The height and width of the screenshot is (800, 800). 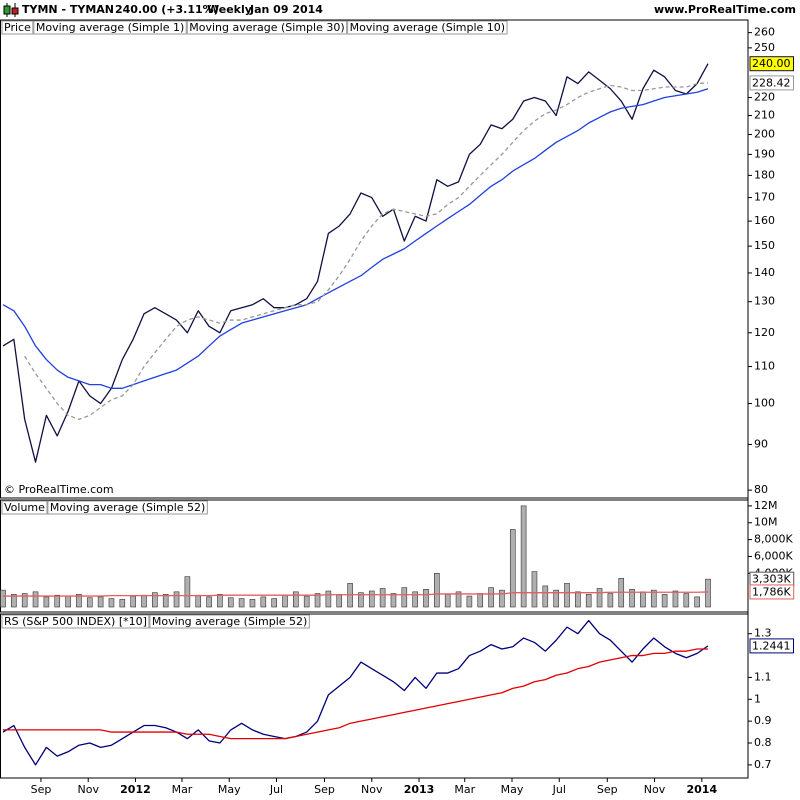 I want to click on last-value-label: 1,786K, so click(x=771, y=591).